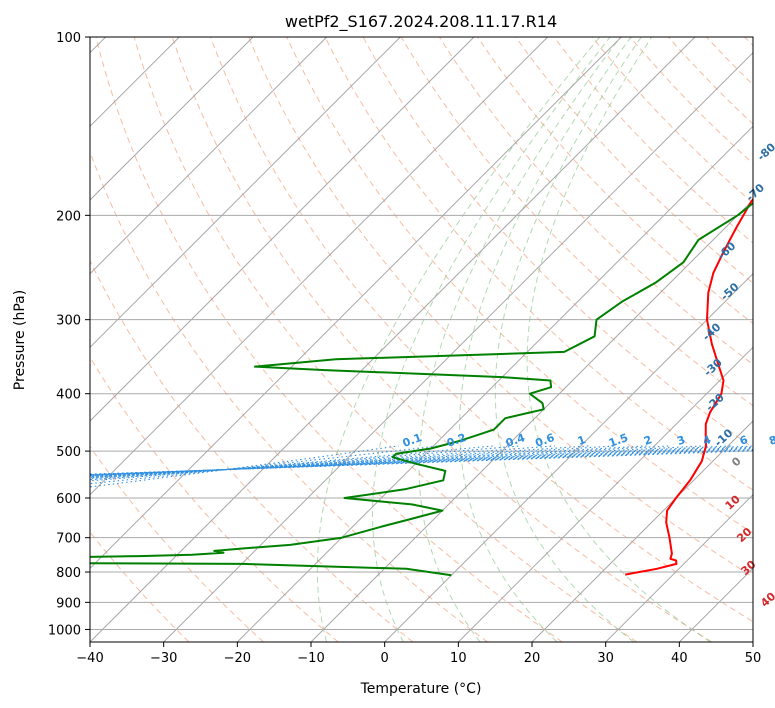 The width and height of the screenshot is (775, 708). Describe the element at coordinates (648, 440) in the screenshot. I see `mixing-ratio-label: 2` at that location.